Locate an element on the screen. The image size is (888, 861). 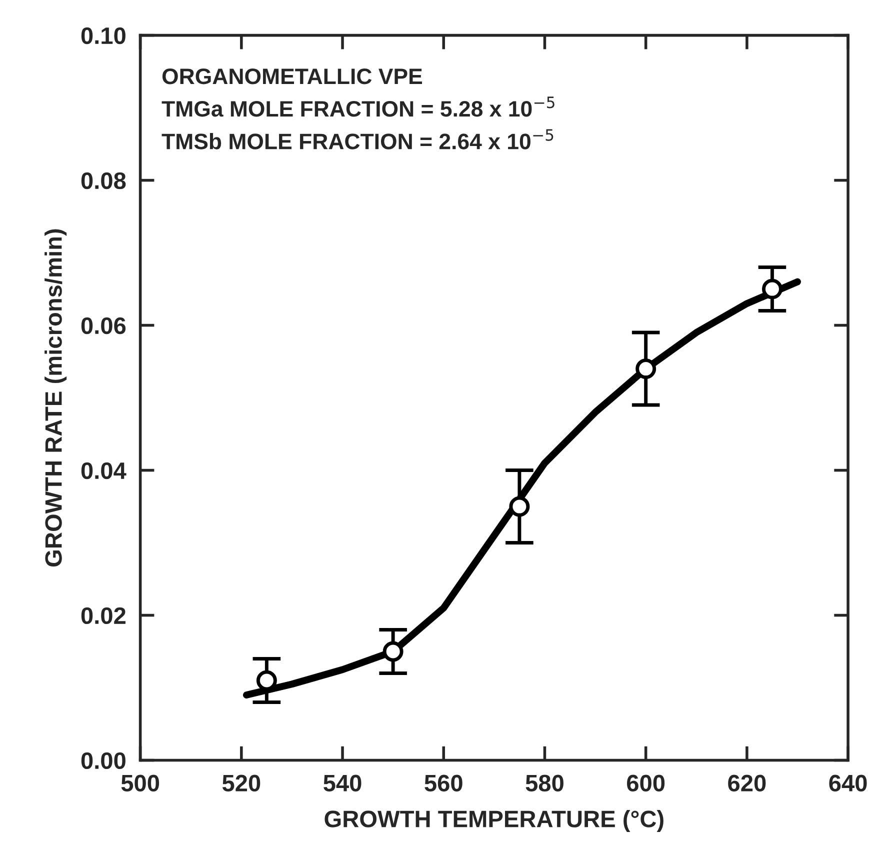
x-tick-label: 600 is located at coordinates (646, 783).